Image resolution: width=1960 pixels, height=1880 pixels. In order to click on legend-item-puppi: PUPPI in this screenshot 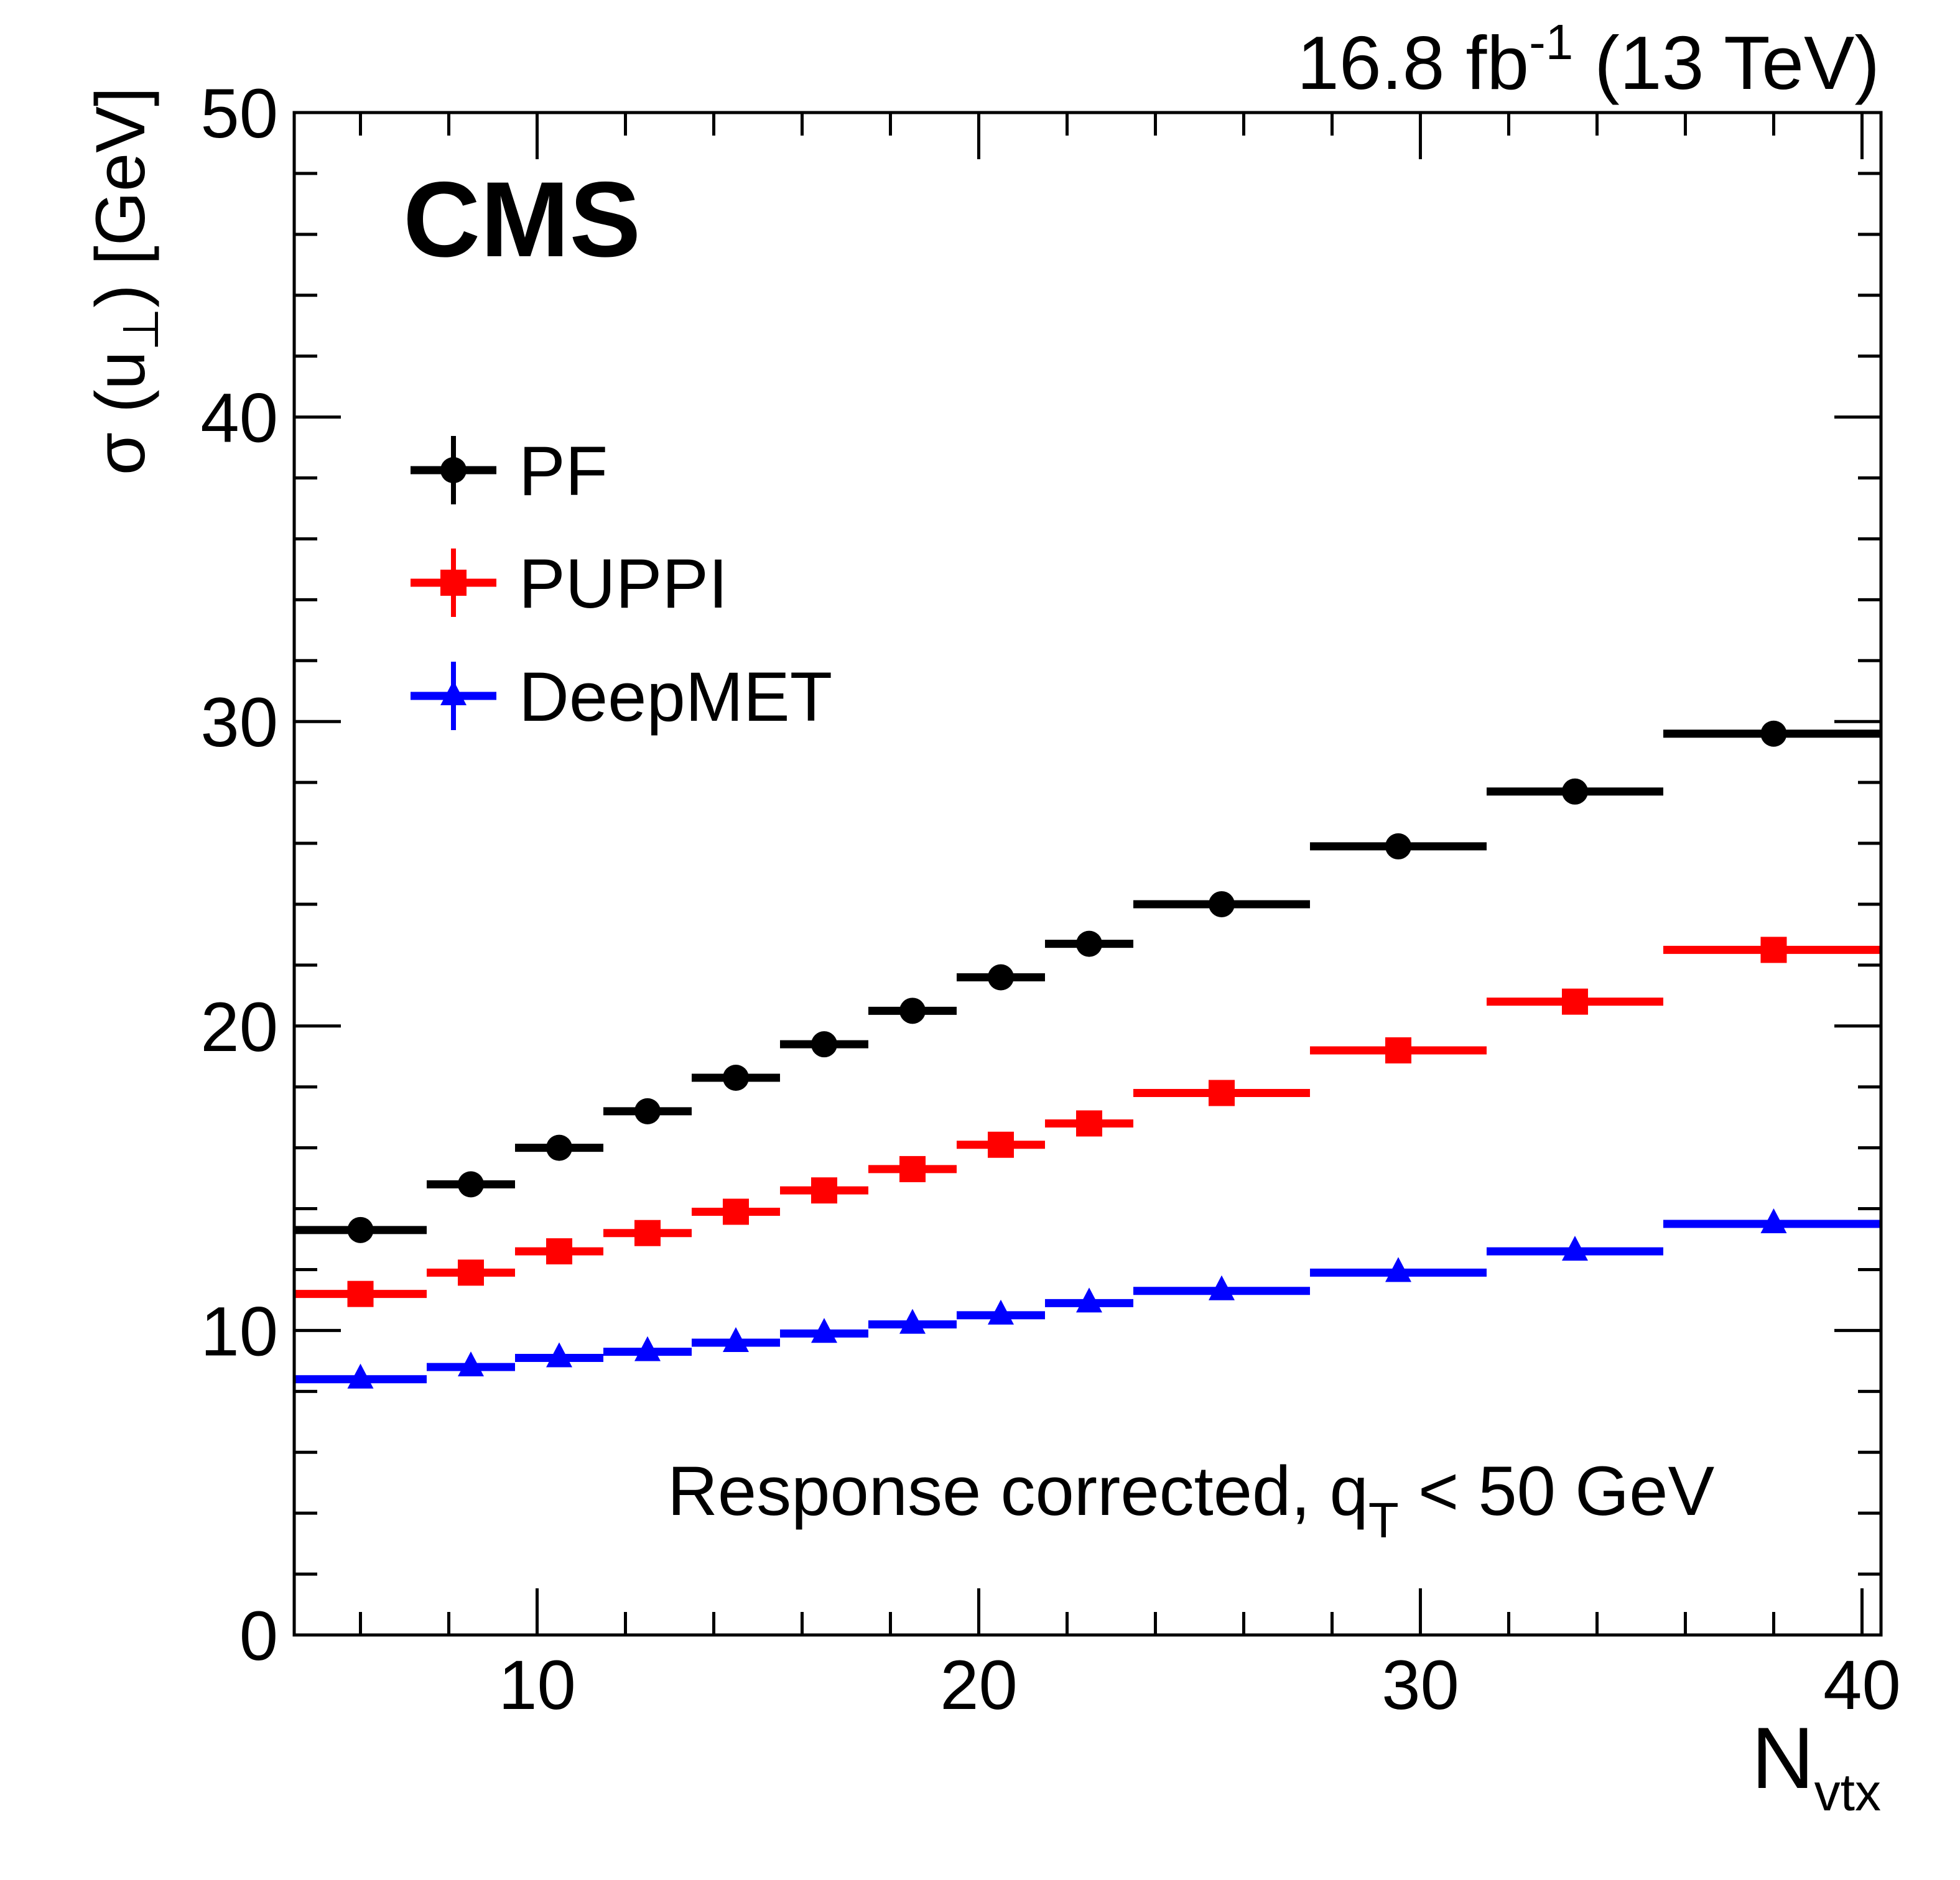, I will do `click(569, 584)`.